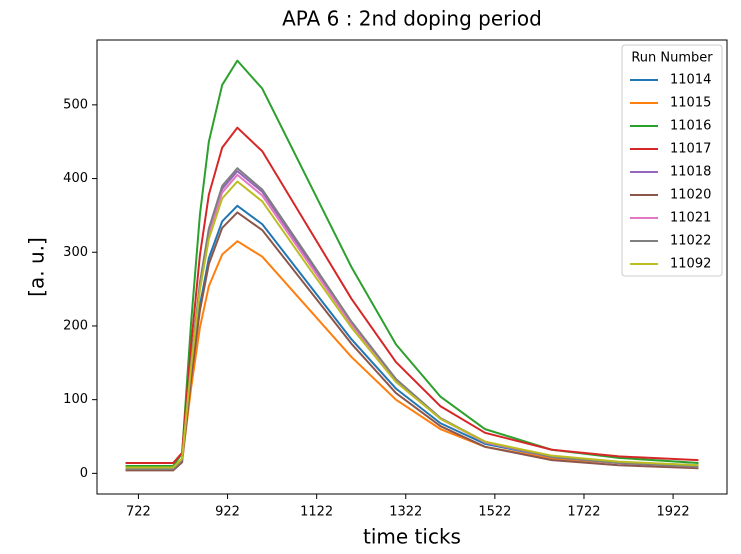 This screenshot has width=741, height=554. I want to click on y-tick-label: 0, so click(84, 473).